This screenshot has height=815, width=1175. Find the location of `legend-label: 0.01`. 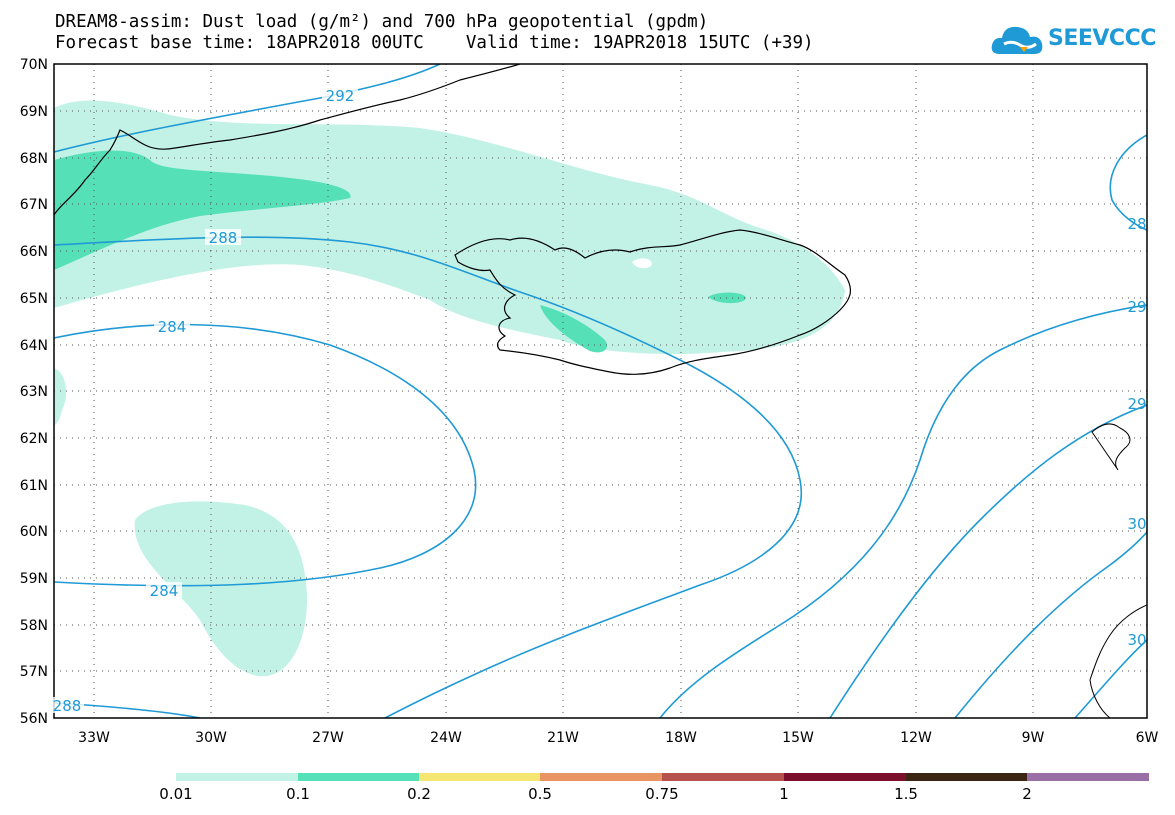

legend-label: 0.01 is located at coordinates (176, 794).